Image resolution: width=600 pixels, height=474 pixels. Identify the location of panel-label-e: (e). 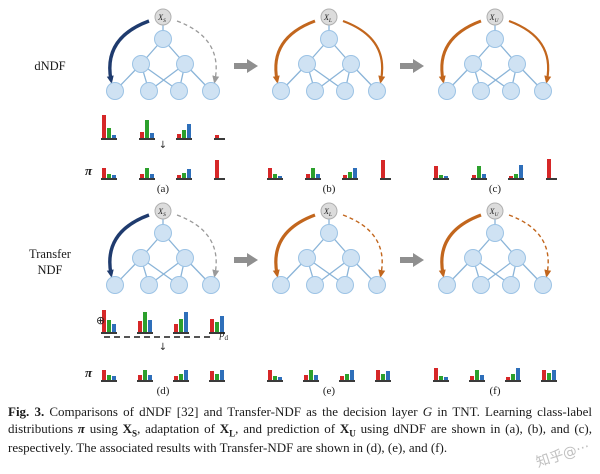
(329, 391).